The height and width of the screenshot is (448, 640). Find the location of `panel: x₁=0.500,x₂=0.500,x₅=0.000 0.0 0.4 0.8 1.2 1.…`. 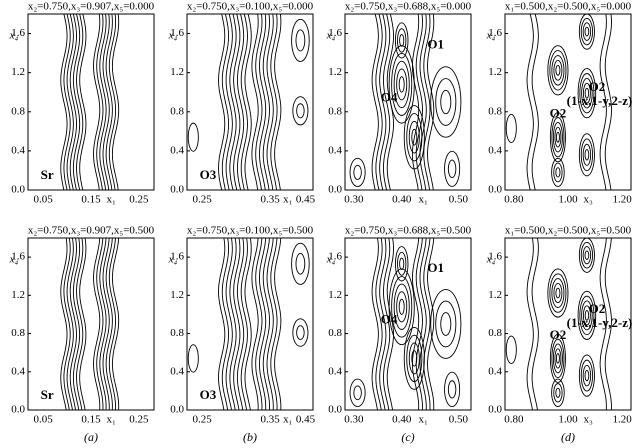

panel: x₁=0.500,x₂=0.500,x₅=0.000 0.0 0.4 0.8 1.2 1.… is located at coordinates (559, 103).